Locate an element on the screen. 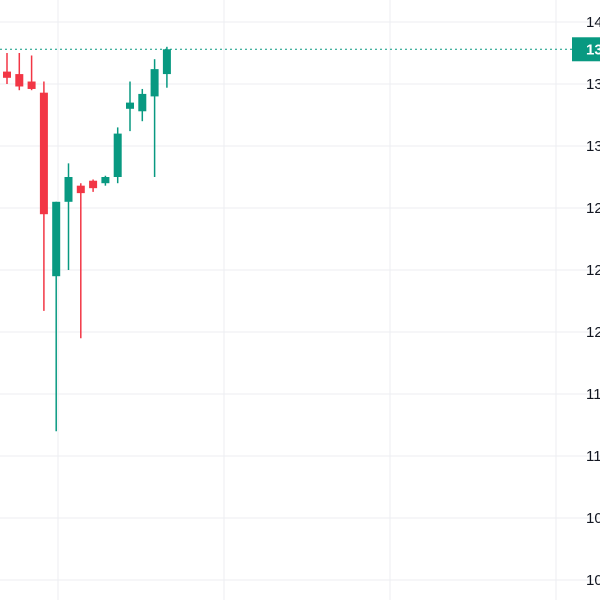  current-price-tag-background is located at coordinates (586, 49).